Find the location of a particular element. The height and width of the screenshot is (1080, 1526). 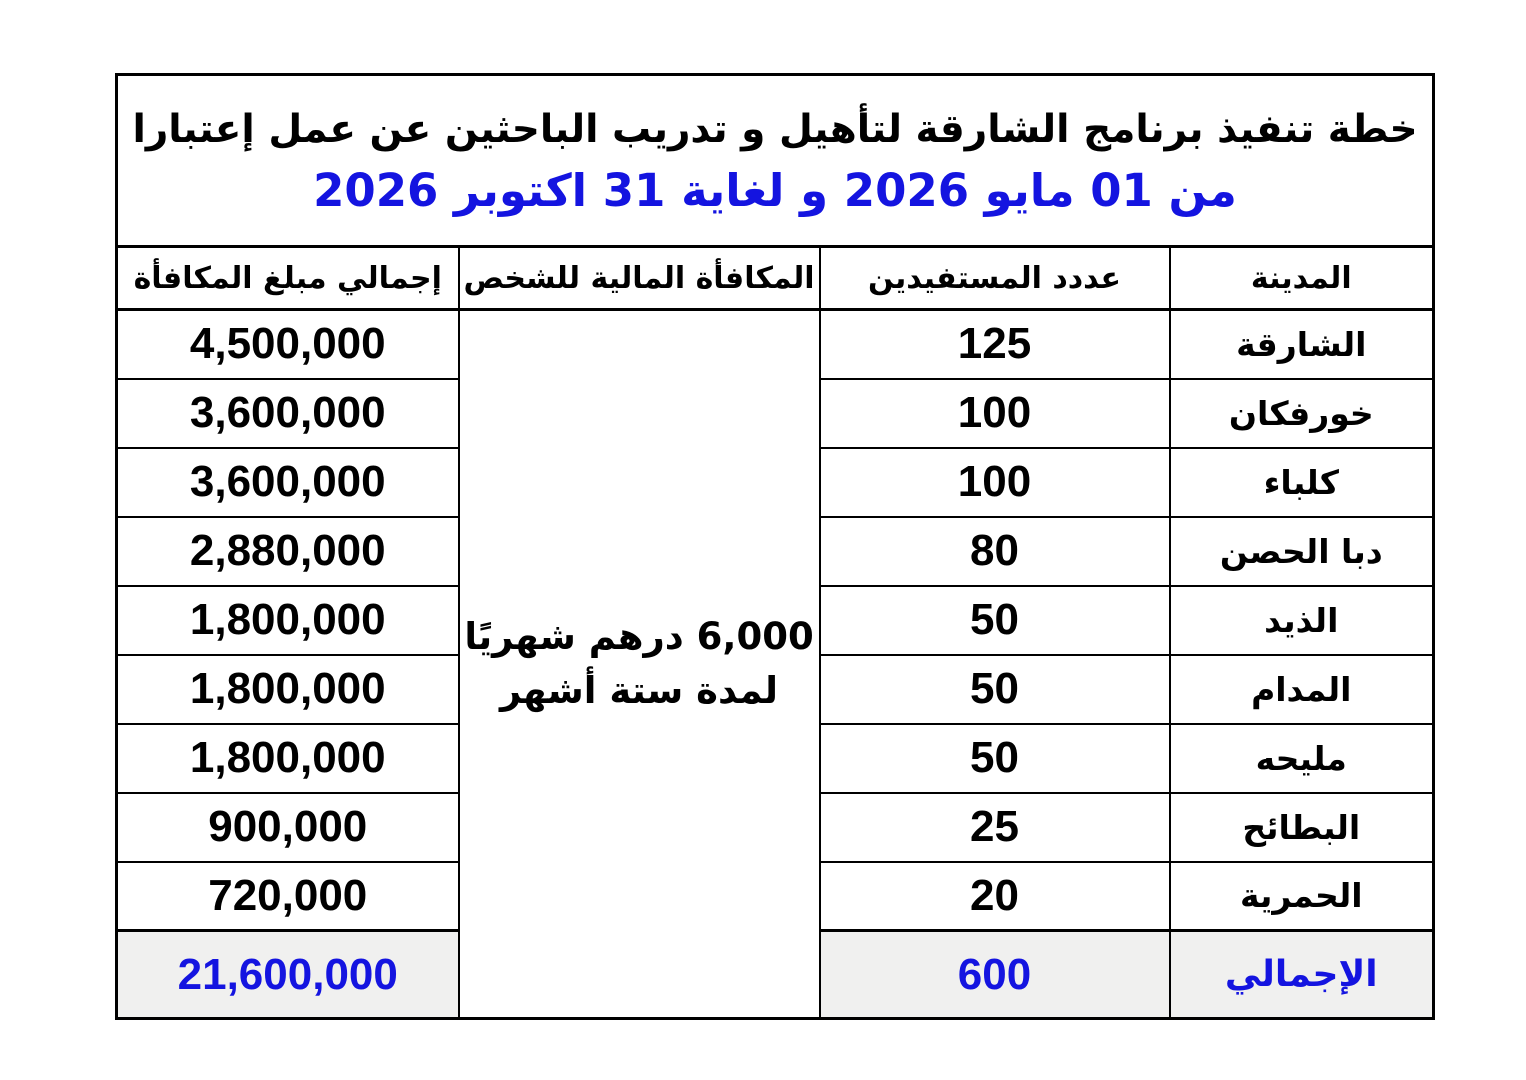

total-row: الإجمالي 600 21,600,000 is located at coordinates (775, 974).